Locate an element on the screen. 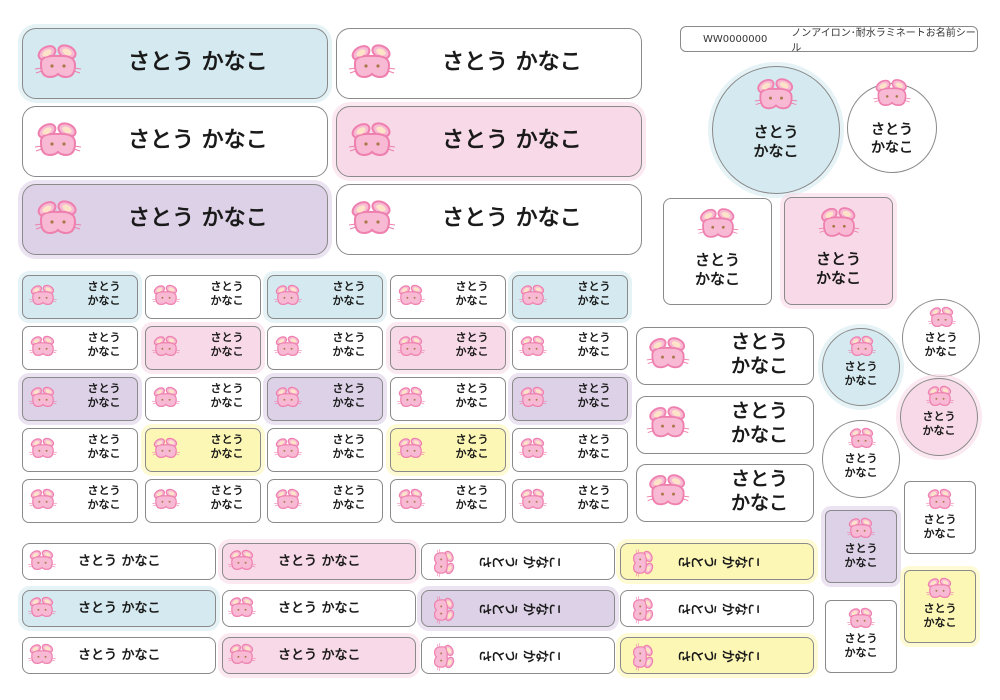 The image size is (1000, 700). product-name: ノンアイロン･耐水ラミネートお名前シール is located at coordinates (883, 41).